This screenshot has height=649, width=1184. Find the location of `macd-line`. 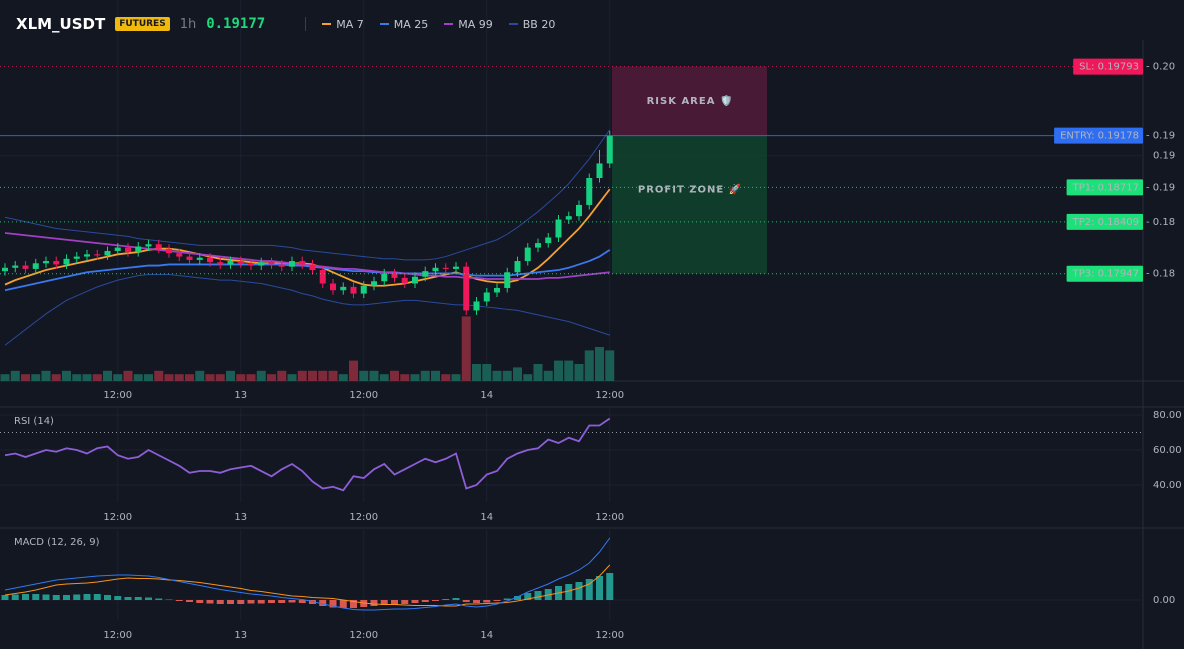

macd-line is located at coordinates (307, 574).